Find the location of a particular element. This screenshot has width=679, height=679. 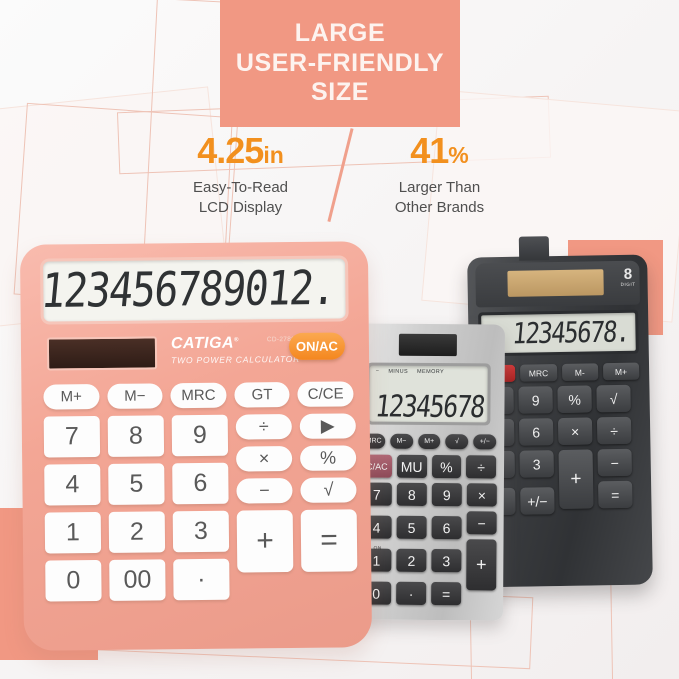

stat-caption-percent: Larger Than Other Brands is located at coordinates (439, 198).